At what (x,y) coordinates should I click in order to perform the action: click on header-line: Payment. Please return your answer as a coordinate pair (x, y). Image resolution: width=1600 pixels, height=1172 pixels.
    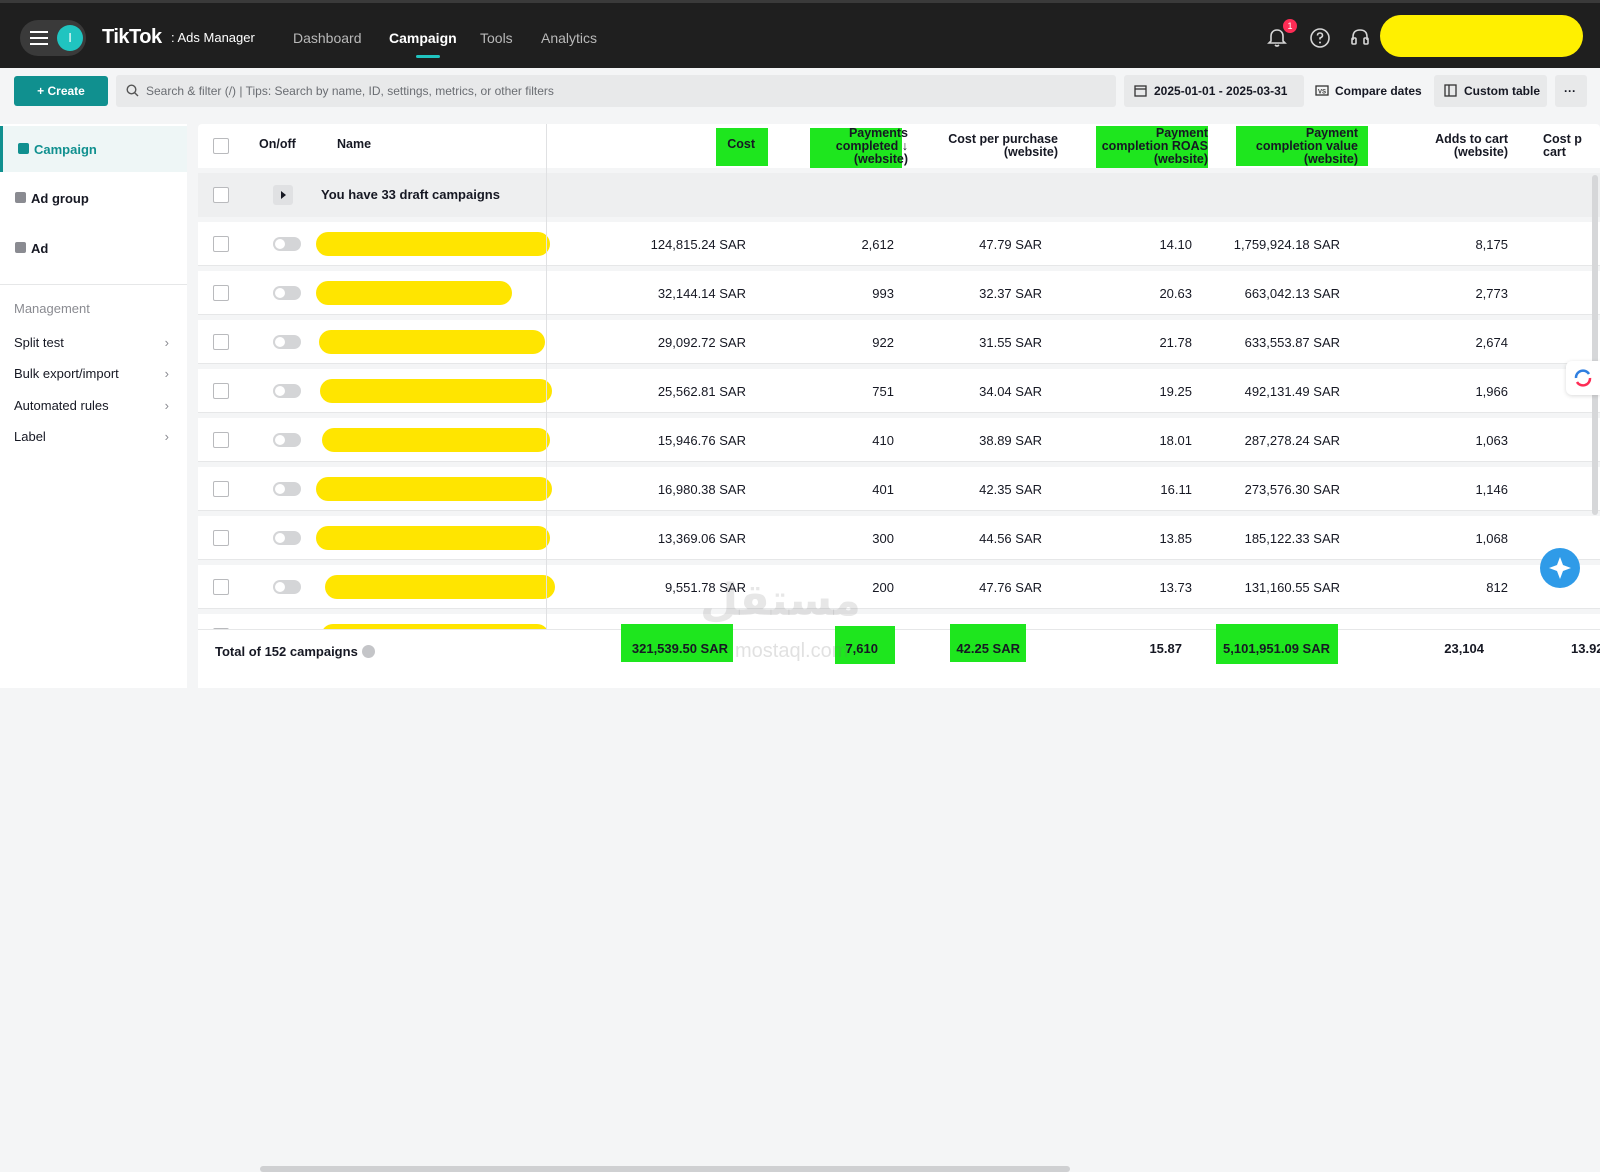
    Looking at the image, I should click on (1331, 133).